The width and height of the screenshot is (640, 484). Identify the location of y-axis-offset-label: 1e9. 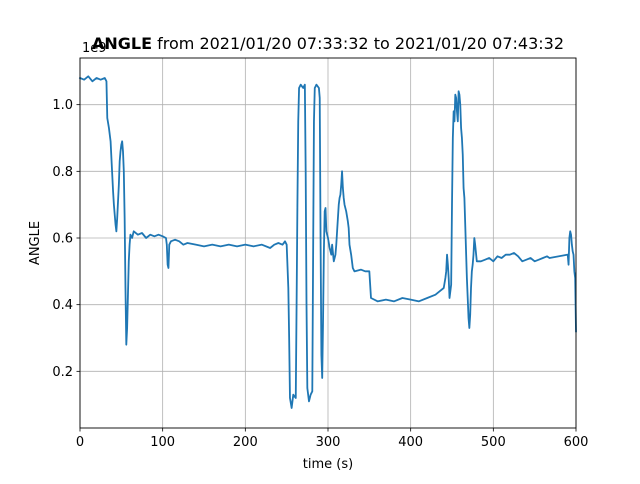
(94, 48).